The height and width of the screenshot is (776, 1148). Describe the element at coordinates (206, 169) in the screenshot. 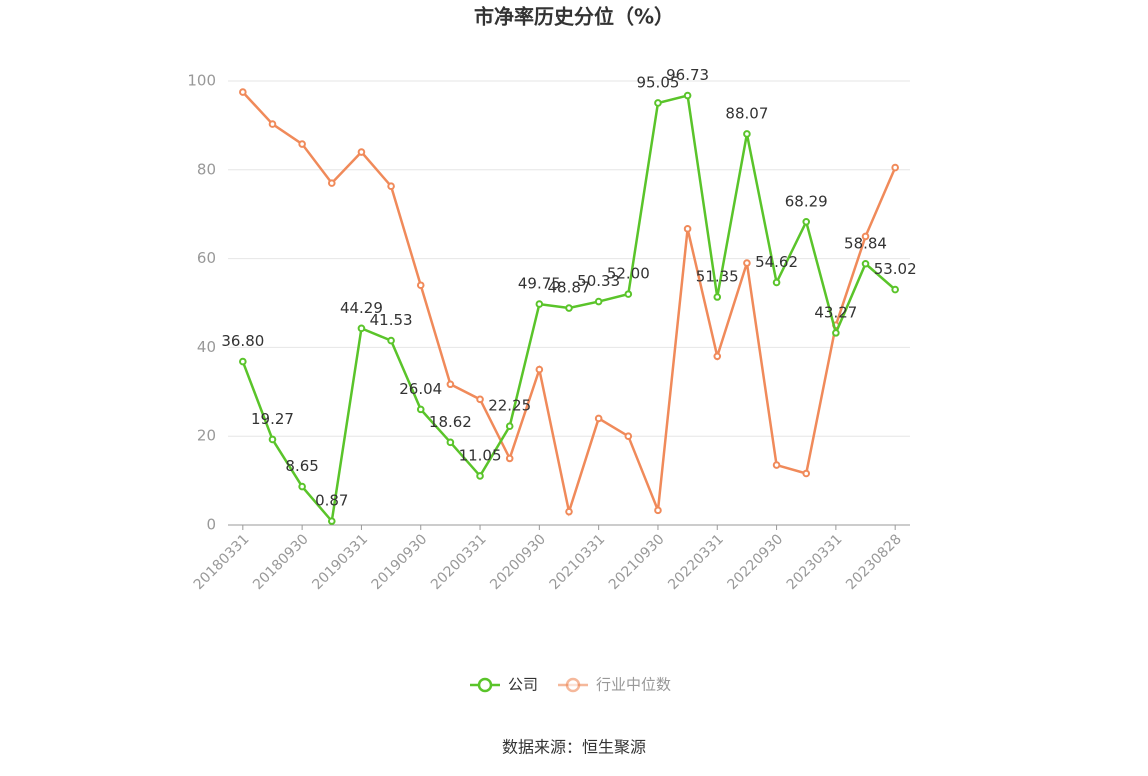

I see `y-tick-label: 80` at that location.